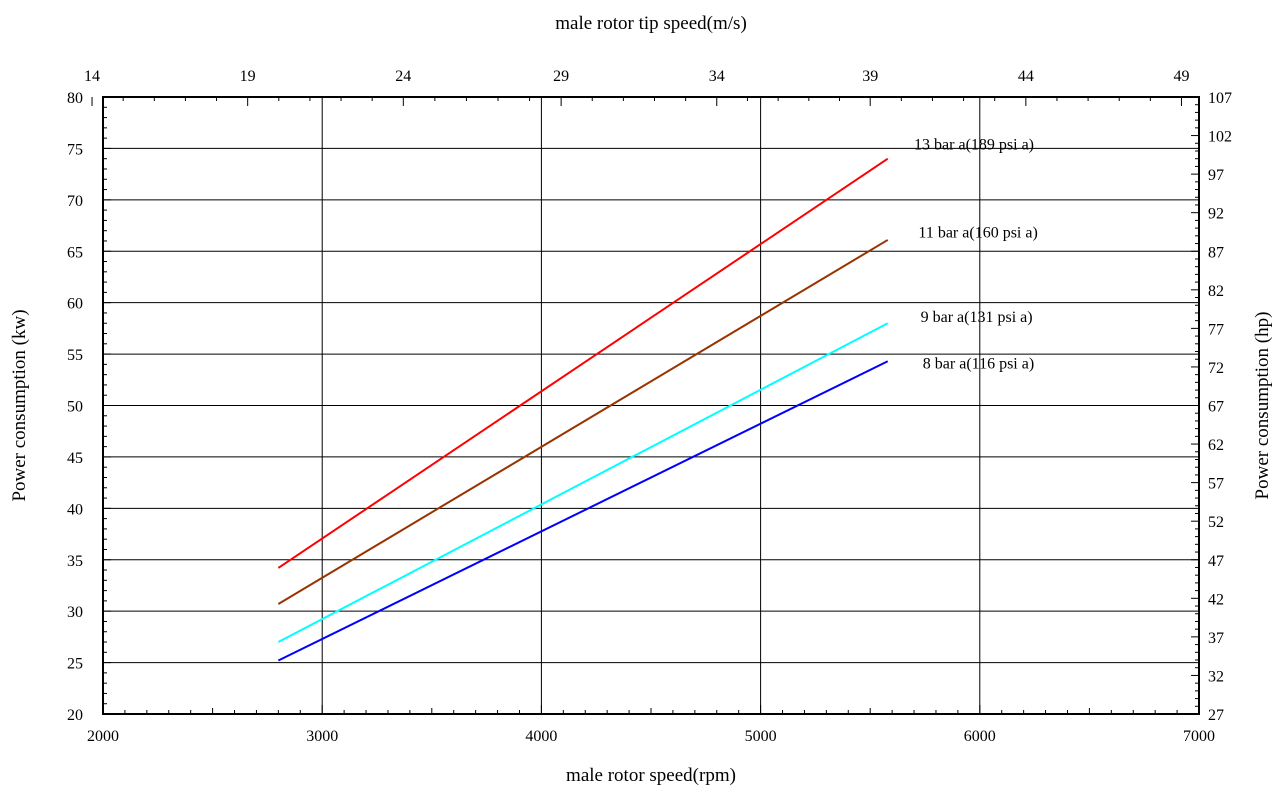 The width and height of the screenshot is (1283, 789). I want to click on y2-tick-label: 52, so click(1216, 522).